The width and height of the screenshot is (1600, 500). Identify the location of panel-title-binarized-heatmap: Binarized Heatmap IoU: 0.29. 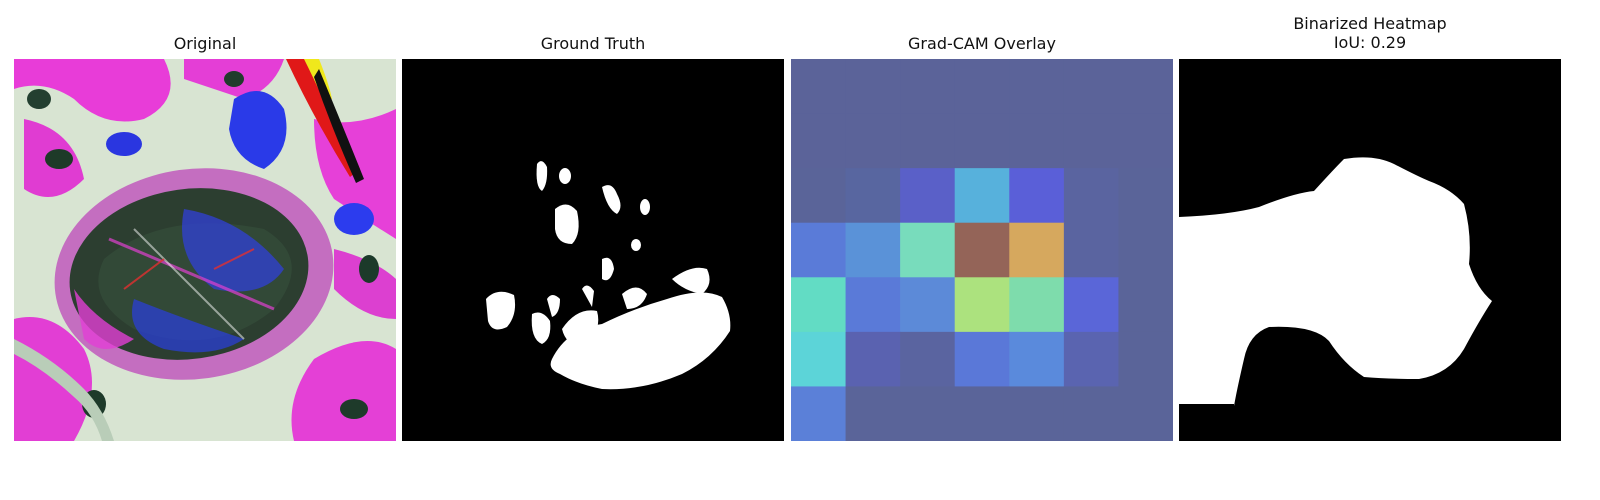
(1370, 33).